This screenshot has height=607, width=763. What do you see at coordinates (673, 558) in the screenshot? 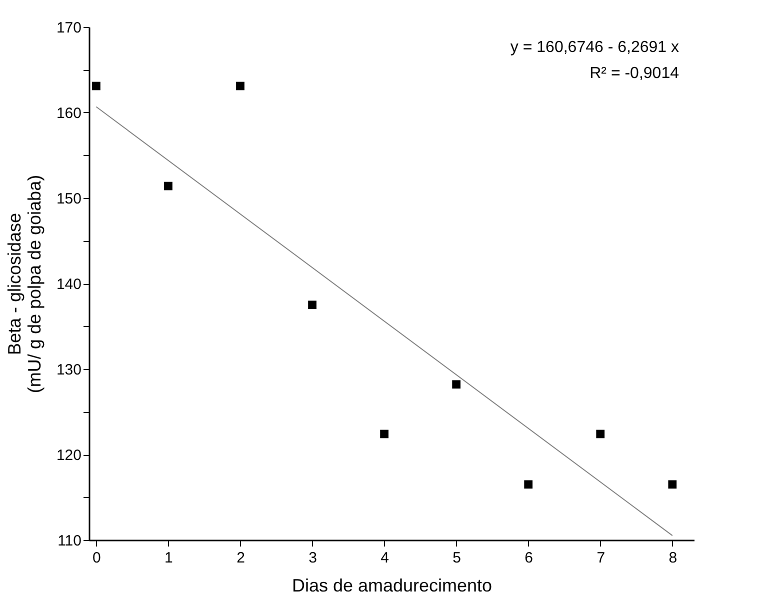
I see `x-tick-label: 8` at bounding box center [673, 558].